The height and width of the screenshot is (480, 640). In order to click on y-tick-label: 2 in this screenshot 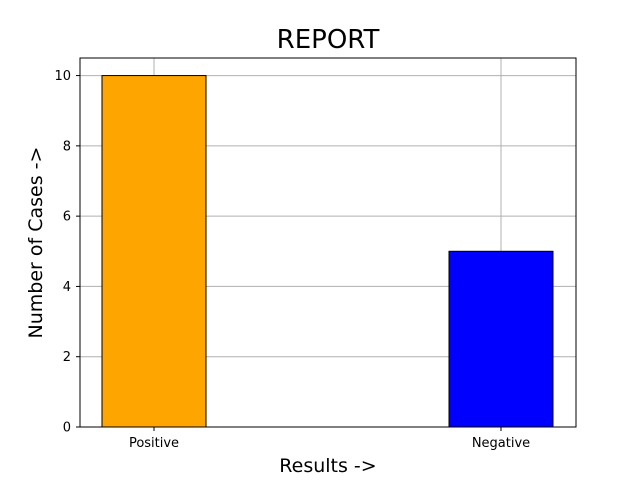, I will do `click(67, 357)`.